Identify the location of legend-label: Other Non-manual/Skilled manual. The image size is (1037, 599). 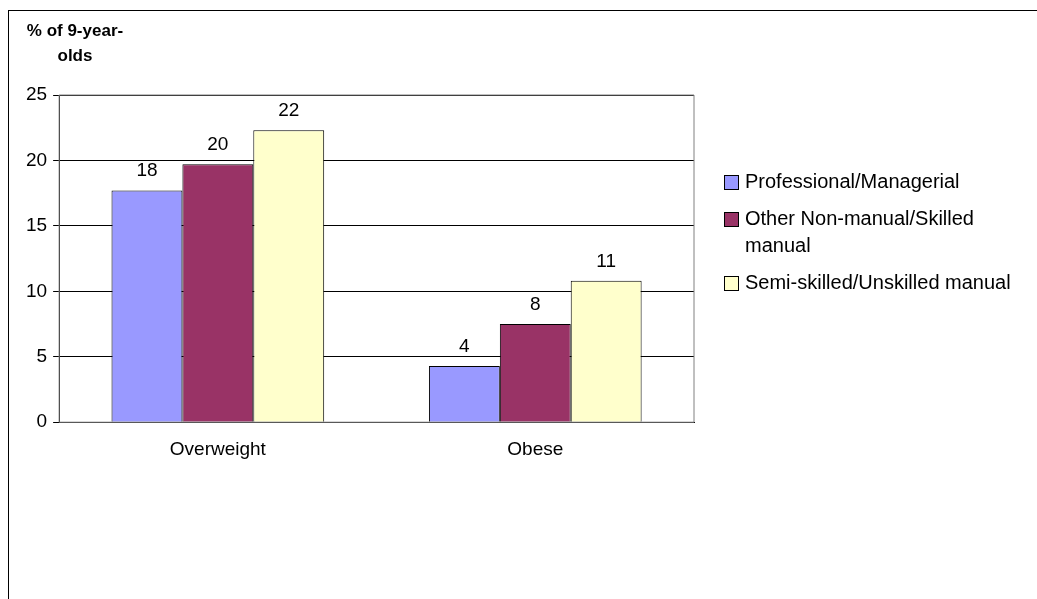
(860, 232).